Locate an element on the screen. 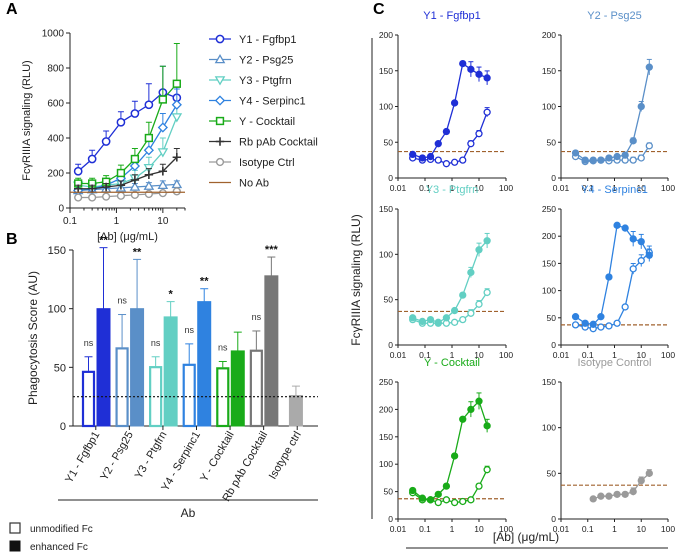  a-series-y1 is located at coordinates (127, 120).